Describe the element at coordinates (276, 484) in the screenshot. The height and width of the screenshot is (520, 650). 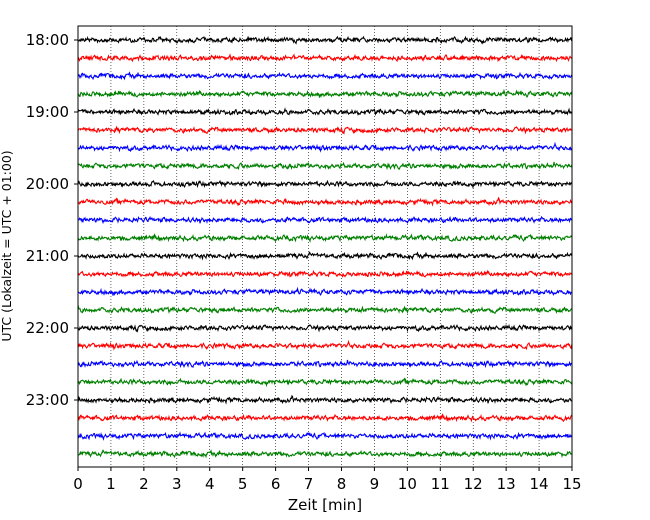
I see `x-tick-label: 6` at that location.